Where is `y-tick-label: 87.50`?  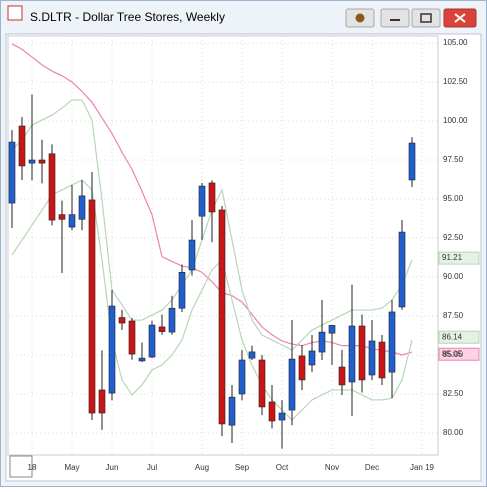 y-tick-label: 87.50 is located at coordinates (453, 315).